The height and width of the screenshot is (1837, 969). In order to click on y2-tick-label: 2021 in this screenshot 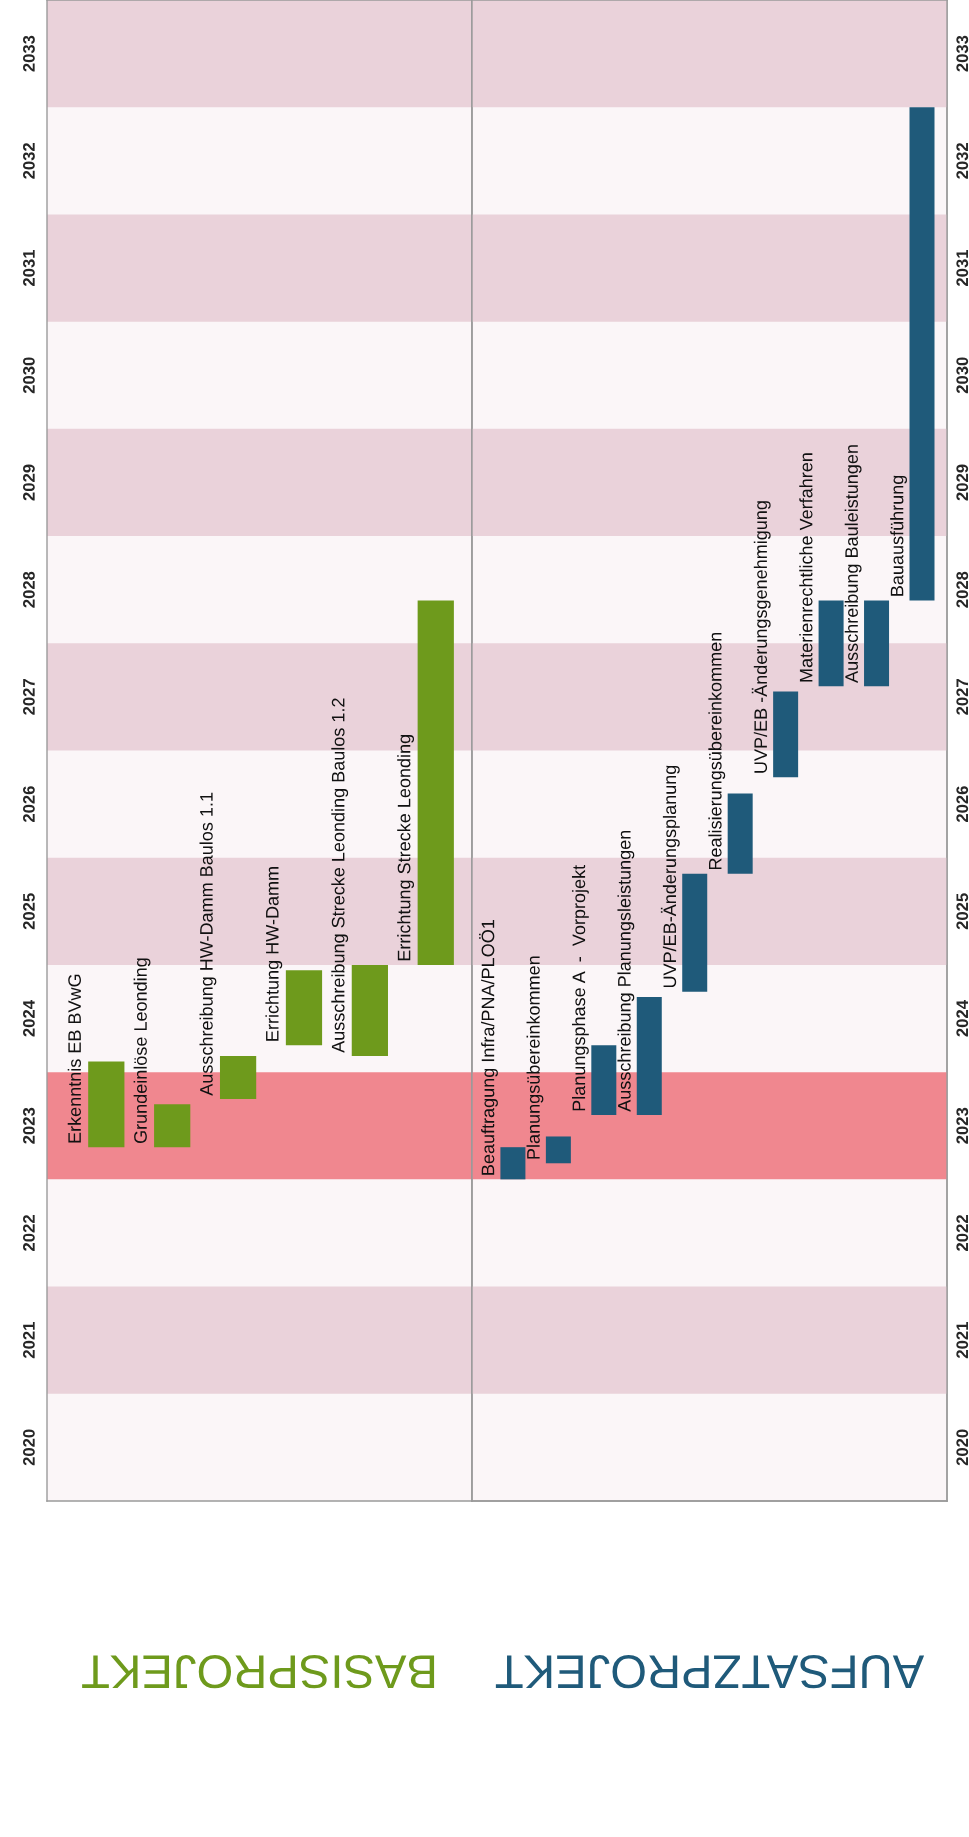, I will do `click(962, 1340)`.